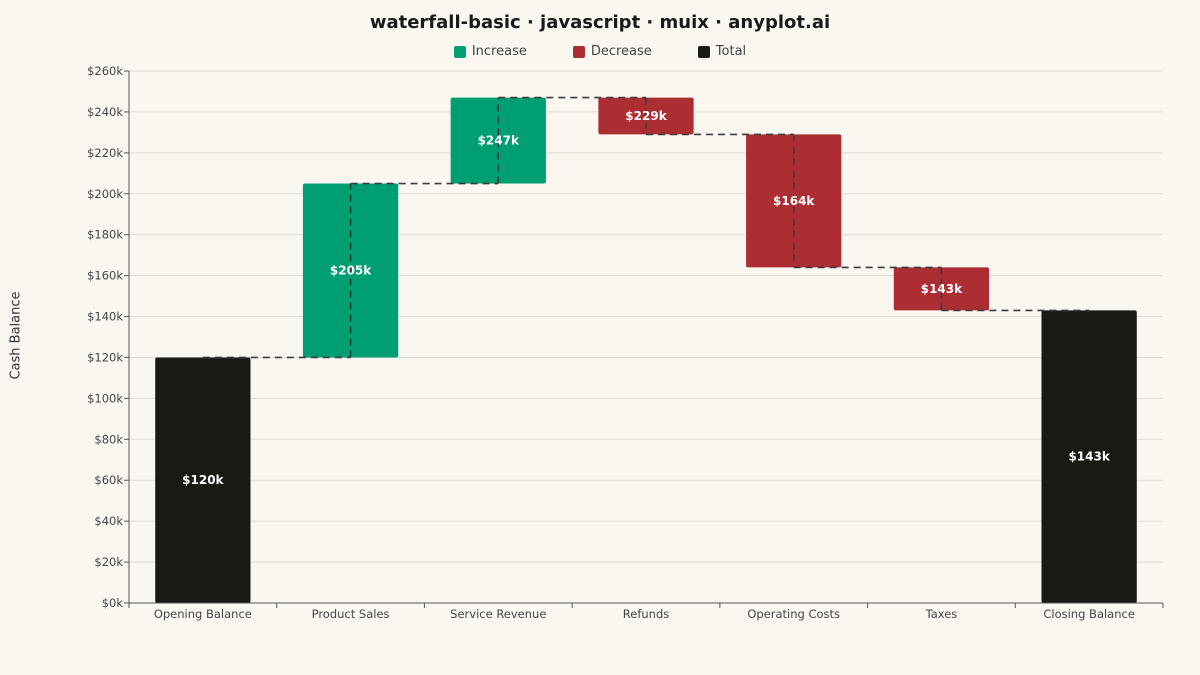 This screenshot has height=675, width=1200. I want to click on x-tick-label: Closing Balance, so click(1089, 614).